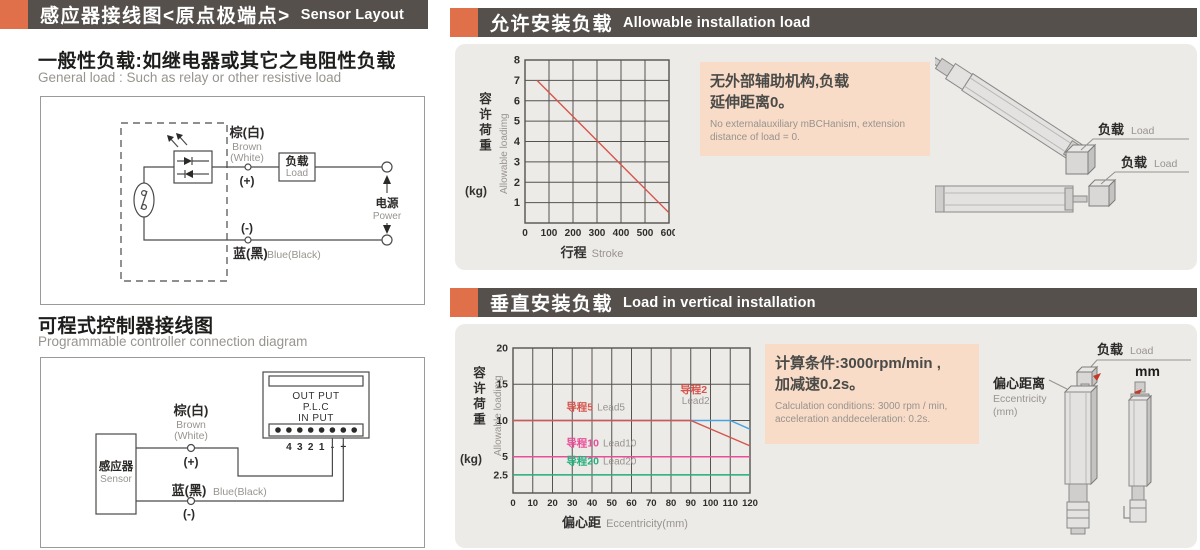  Describe the element at coordinates (671, 503) in the screenshot. I see `x-tick-label: 80` at that location.